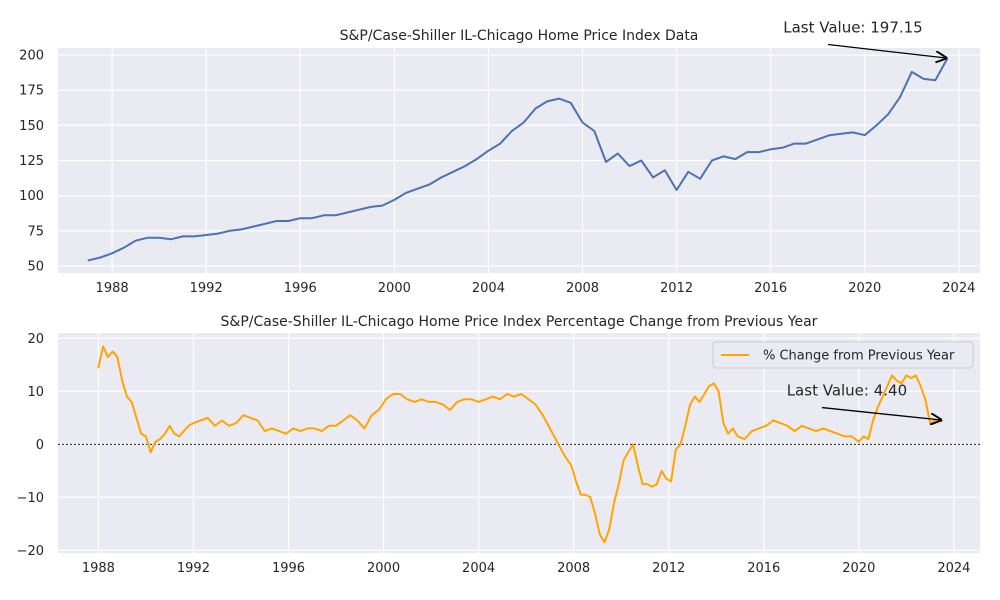 This screenshot has height=600, width=1000. Describe the element at coordinates (35, 266) in the screenshot. I see `y-tick-label: 50` at that location.